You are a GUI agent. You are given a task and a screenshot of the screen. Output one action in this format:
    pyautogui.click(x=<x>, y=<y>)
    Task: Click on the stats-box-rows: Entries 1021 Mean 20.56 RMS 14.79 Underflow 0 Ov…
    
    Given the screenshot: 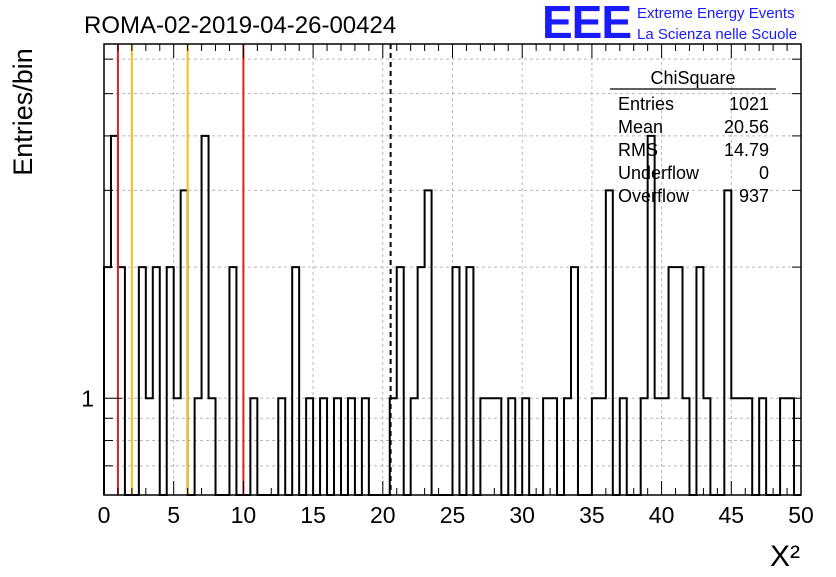 What is the action you would take?
    pyautogui.click(x=693, y=150)
    